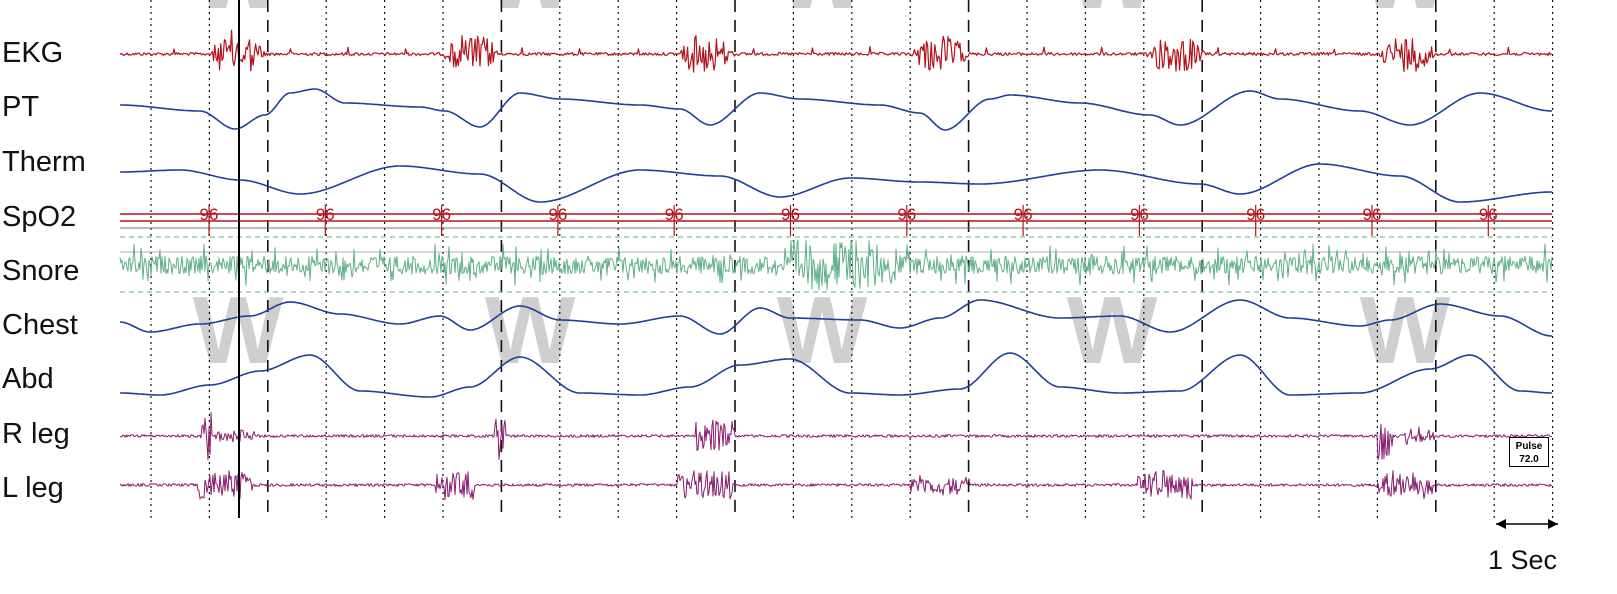  What do you see at coordinates (44, 162) in the screenshot?
I see `channel-label-therm: Therm` at bounding box center [44, 162].